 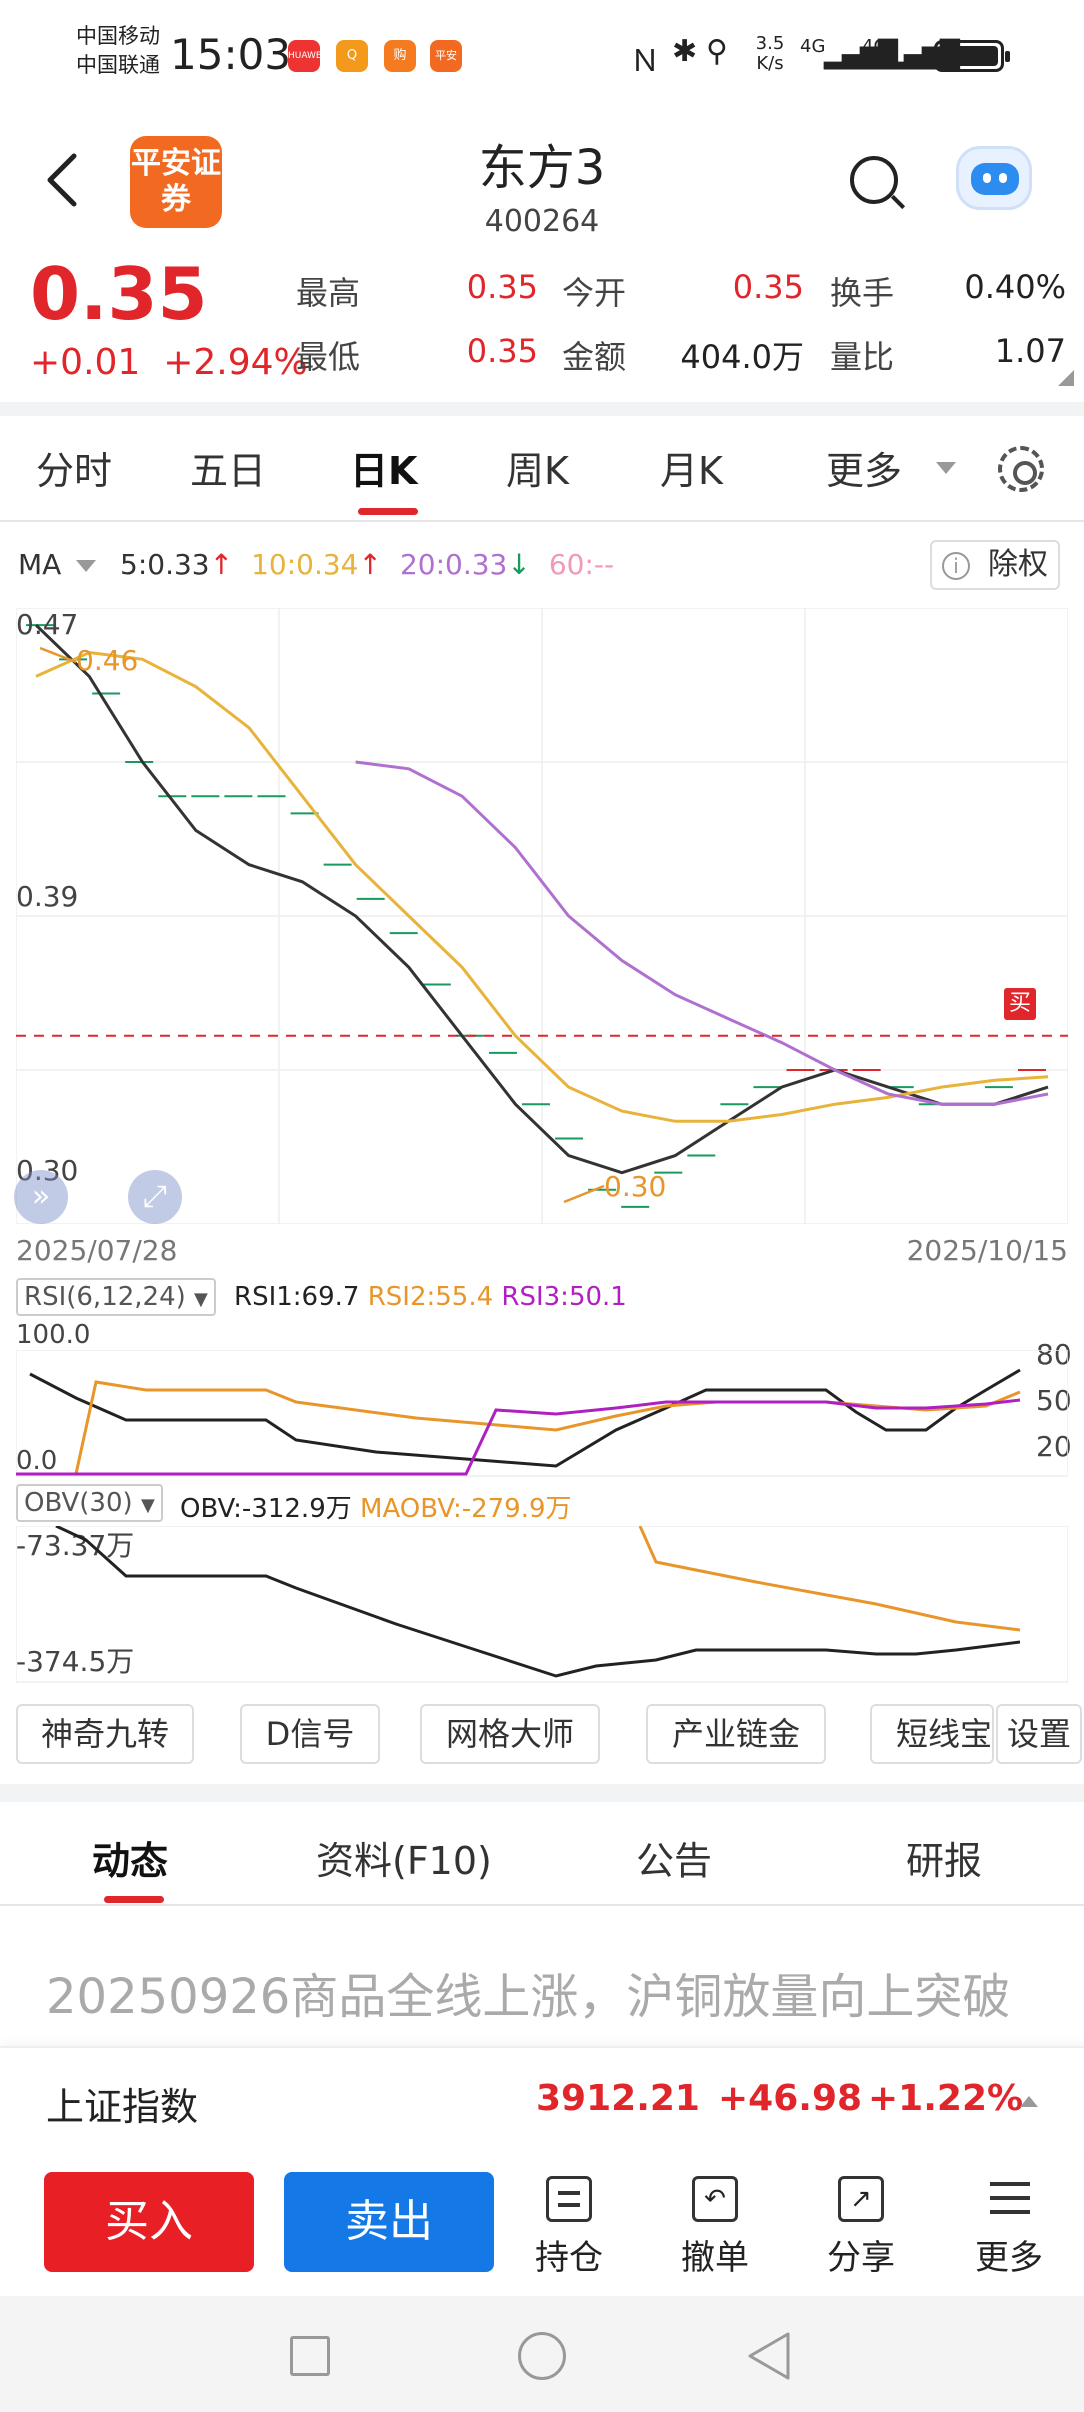 What do you see at coordinates (400, 56) in the screenshot?
I see `shopping-app-icon: 购` at bounding box center [400, 56].